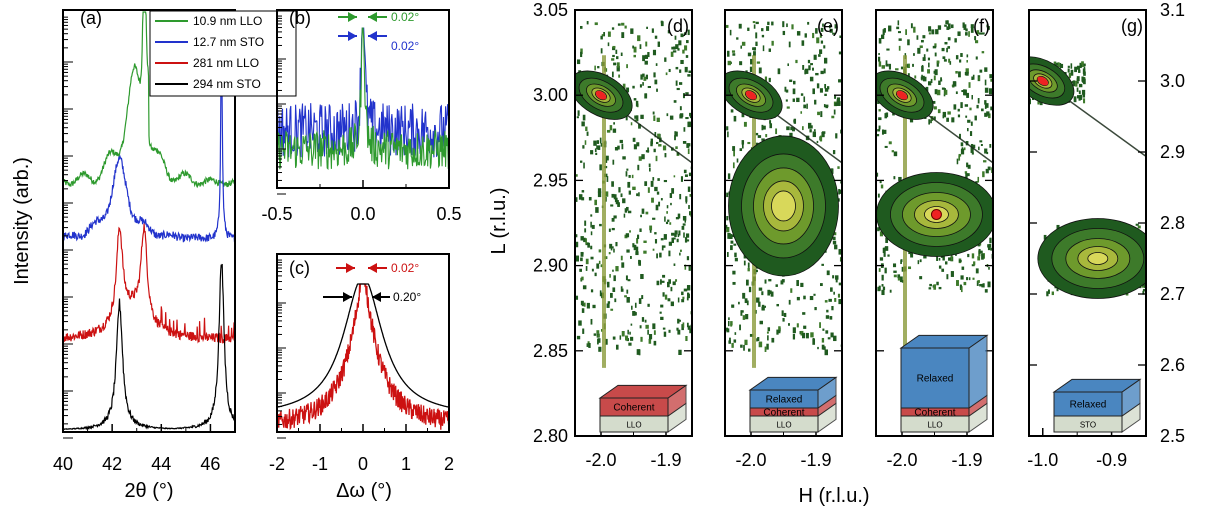 The image size is (1205, 517). I want to click on rsm-left-tick-label: 3.05, so click(550, 10).